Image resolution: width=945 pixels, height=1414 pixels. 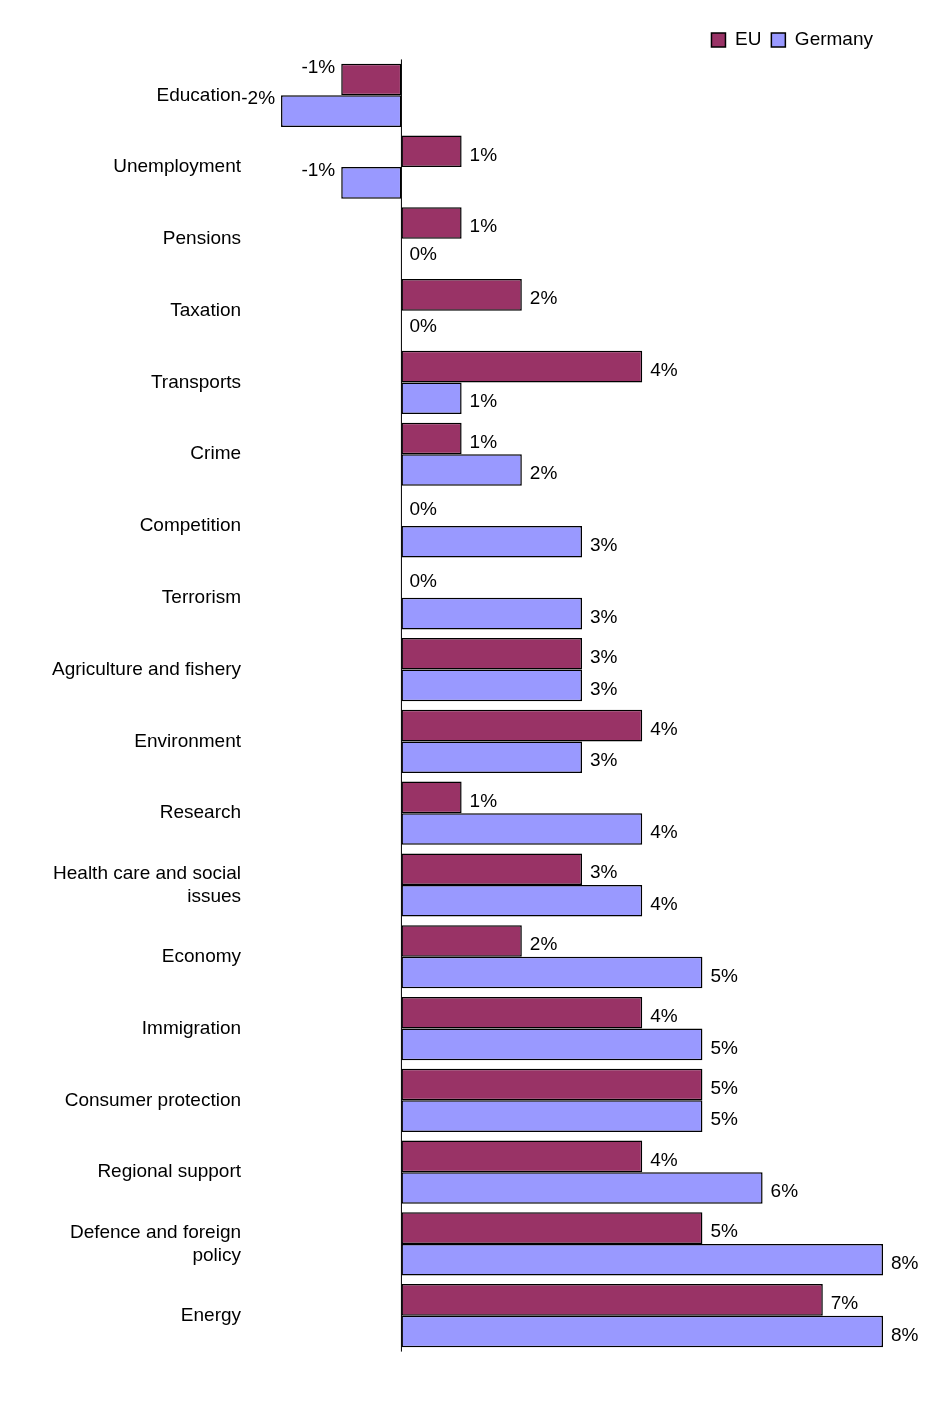 What do you see at coordinates (834, 39) in the screenshot?
I see `legend-label: Germany` at bounding box center [834, 39].